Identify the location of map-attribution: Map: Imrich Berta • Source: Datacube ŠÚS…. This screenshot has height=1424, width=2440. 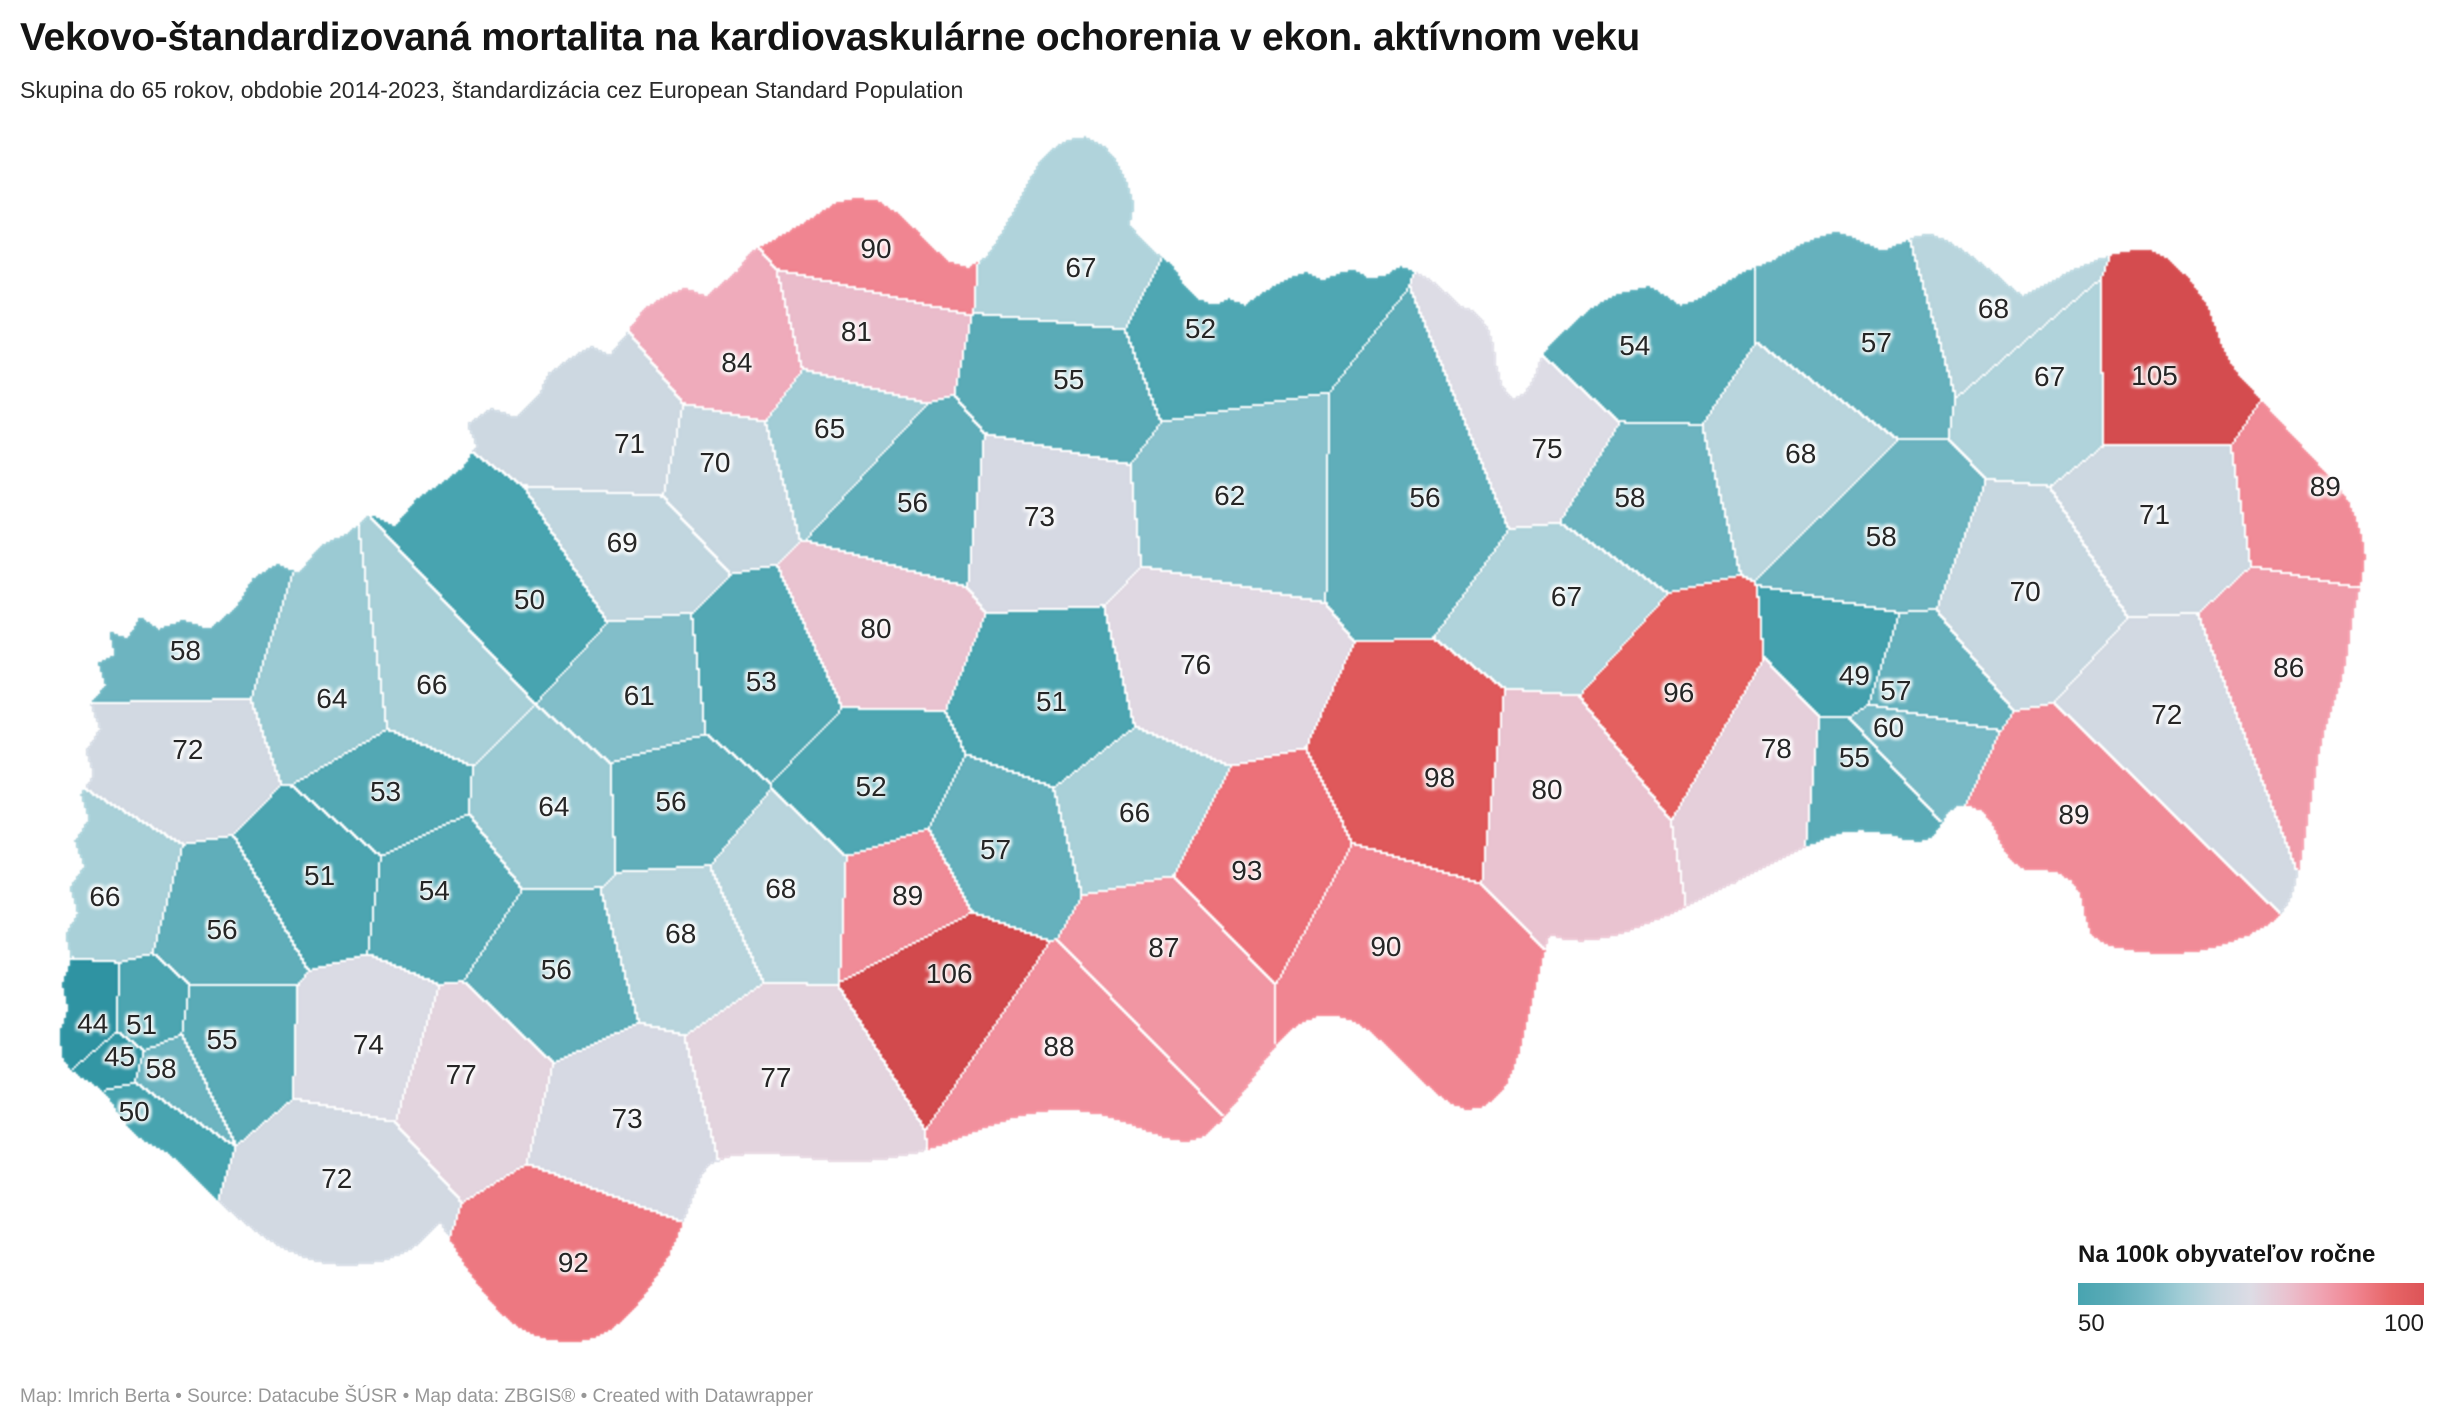
(416, 1397).